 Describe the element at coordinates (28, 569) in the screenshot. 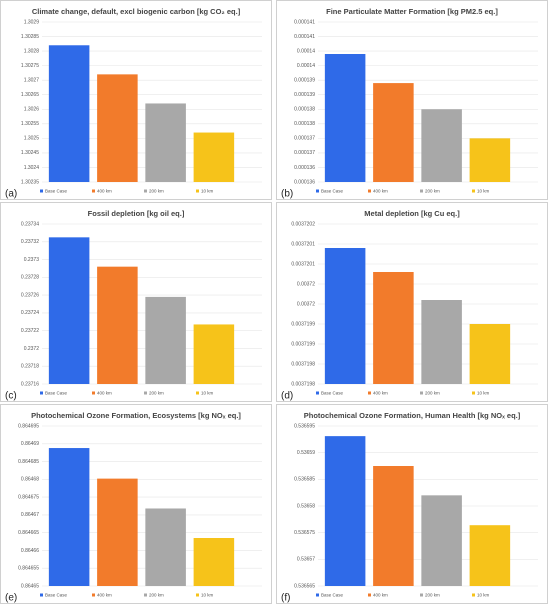

I see `y-tick-label: 0.864655` at that location.